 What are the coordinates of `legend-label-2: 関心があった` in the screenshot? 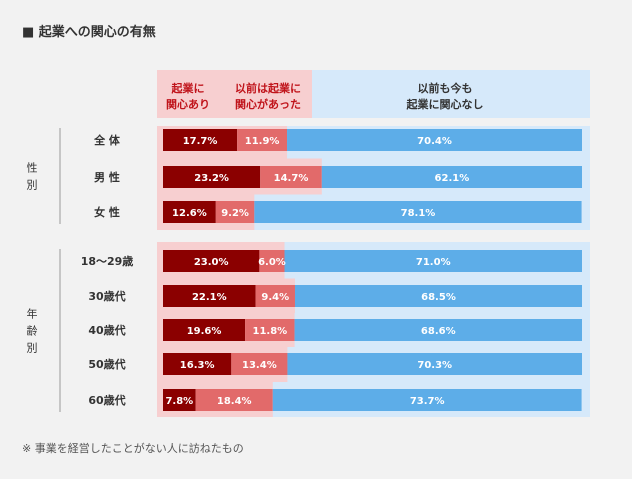 It's located at (268, 104).